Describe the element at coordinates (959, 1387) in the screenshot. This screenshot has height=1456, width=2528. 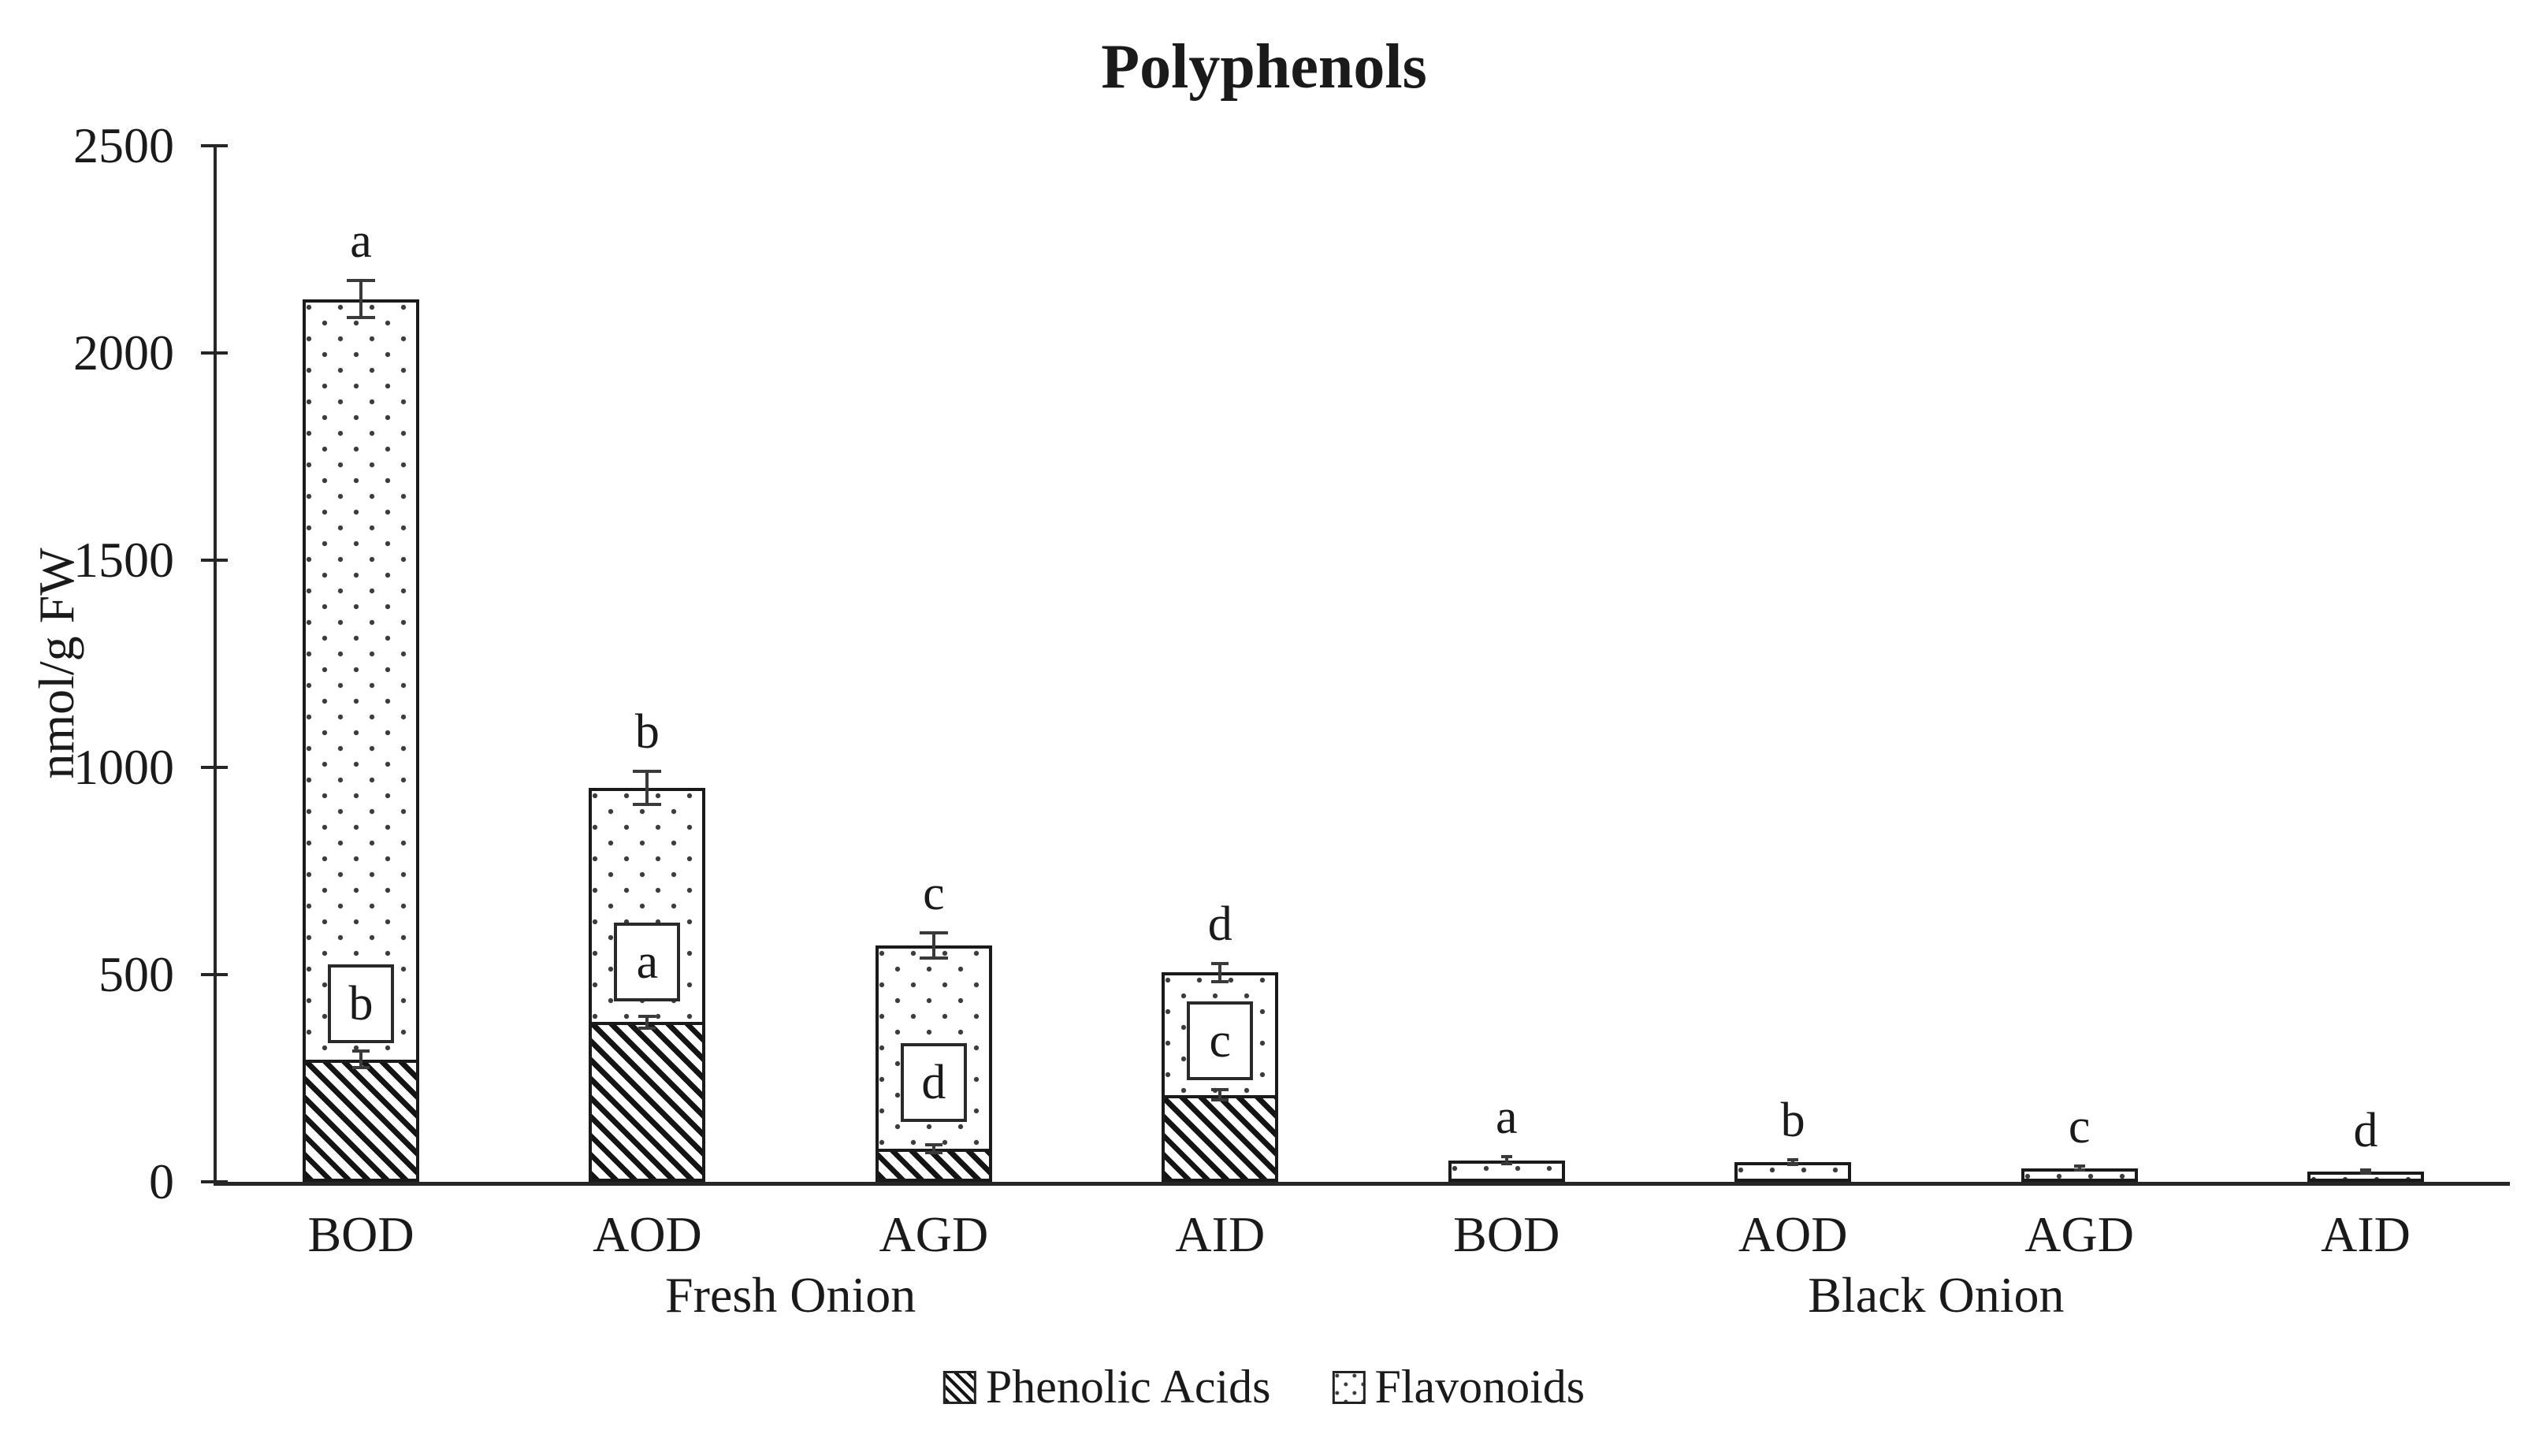
I see `legend-swatch-hatch-icon` at that location.